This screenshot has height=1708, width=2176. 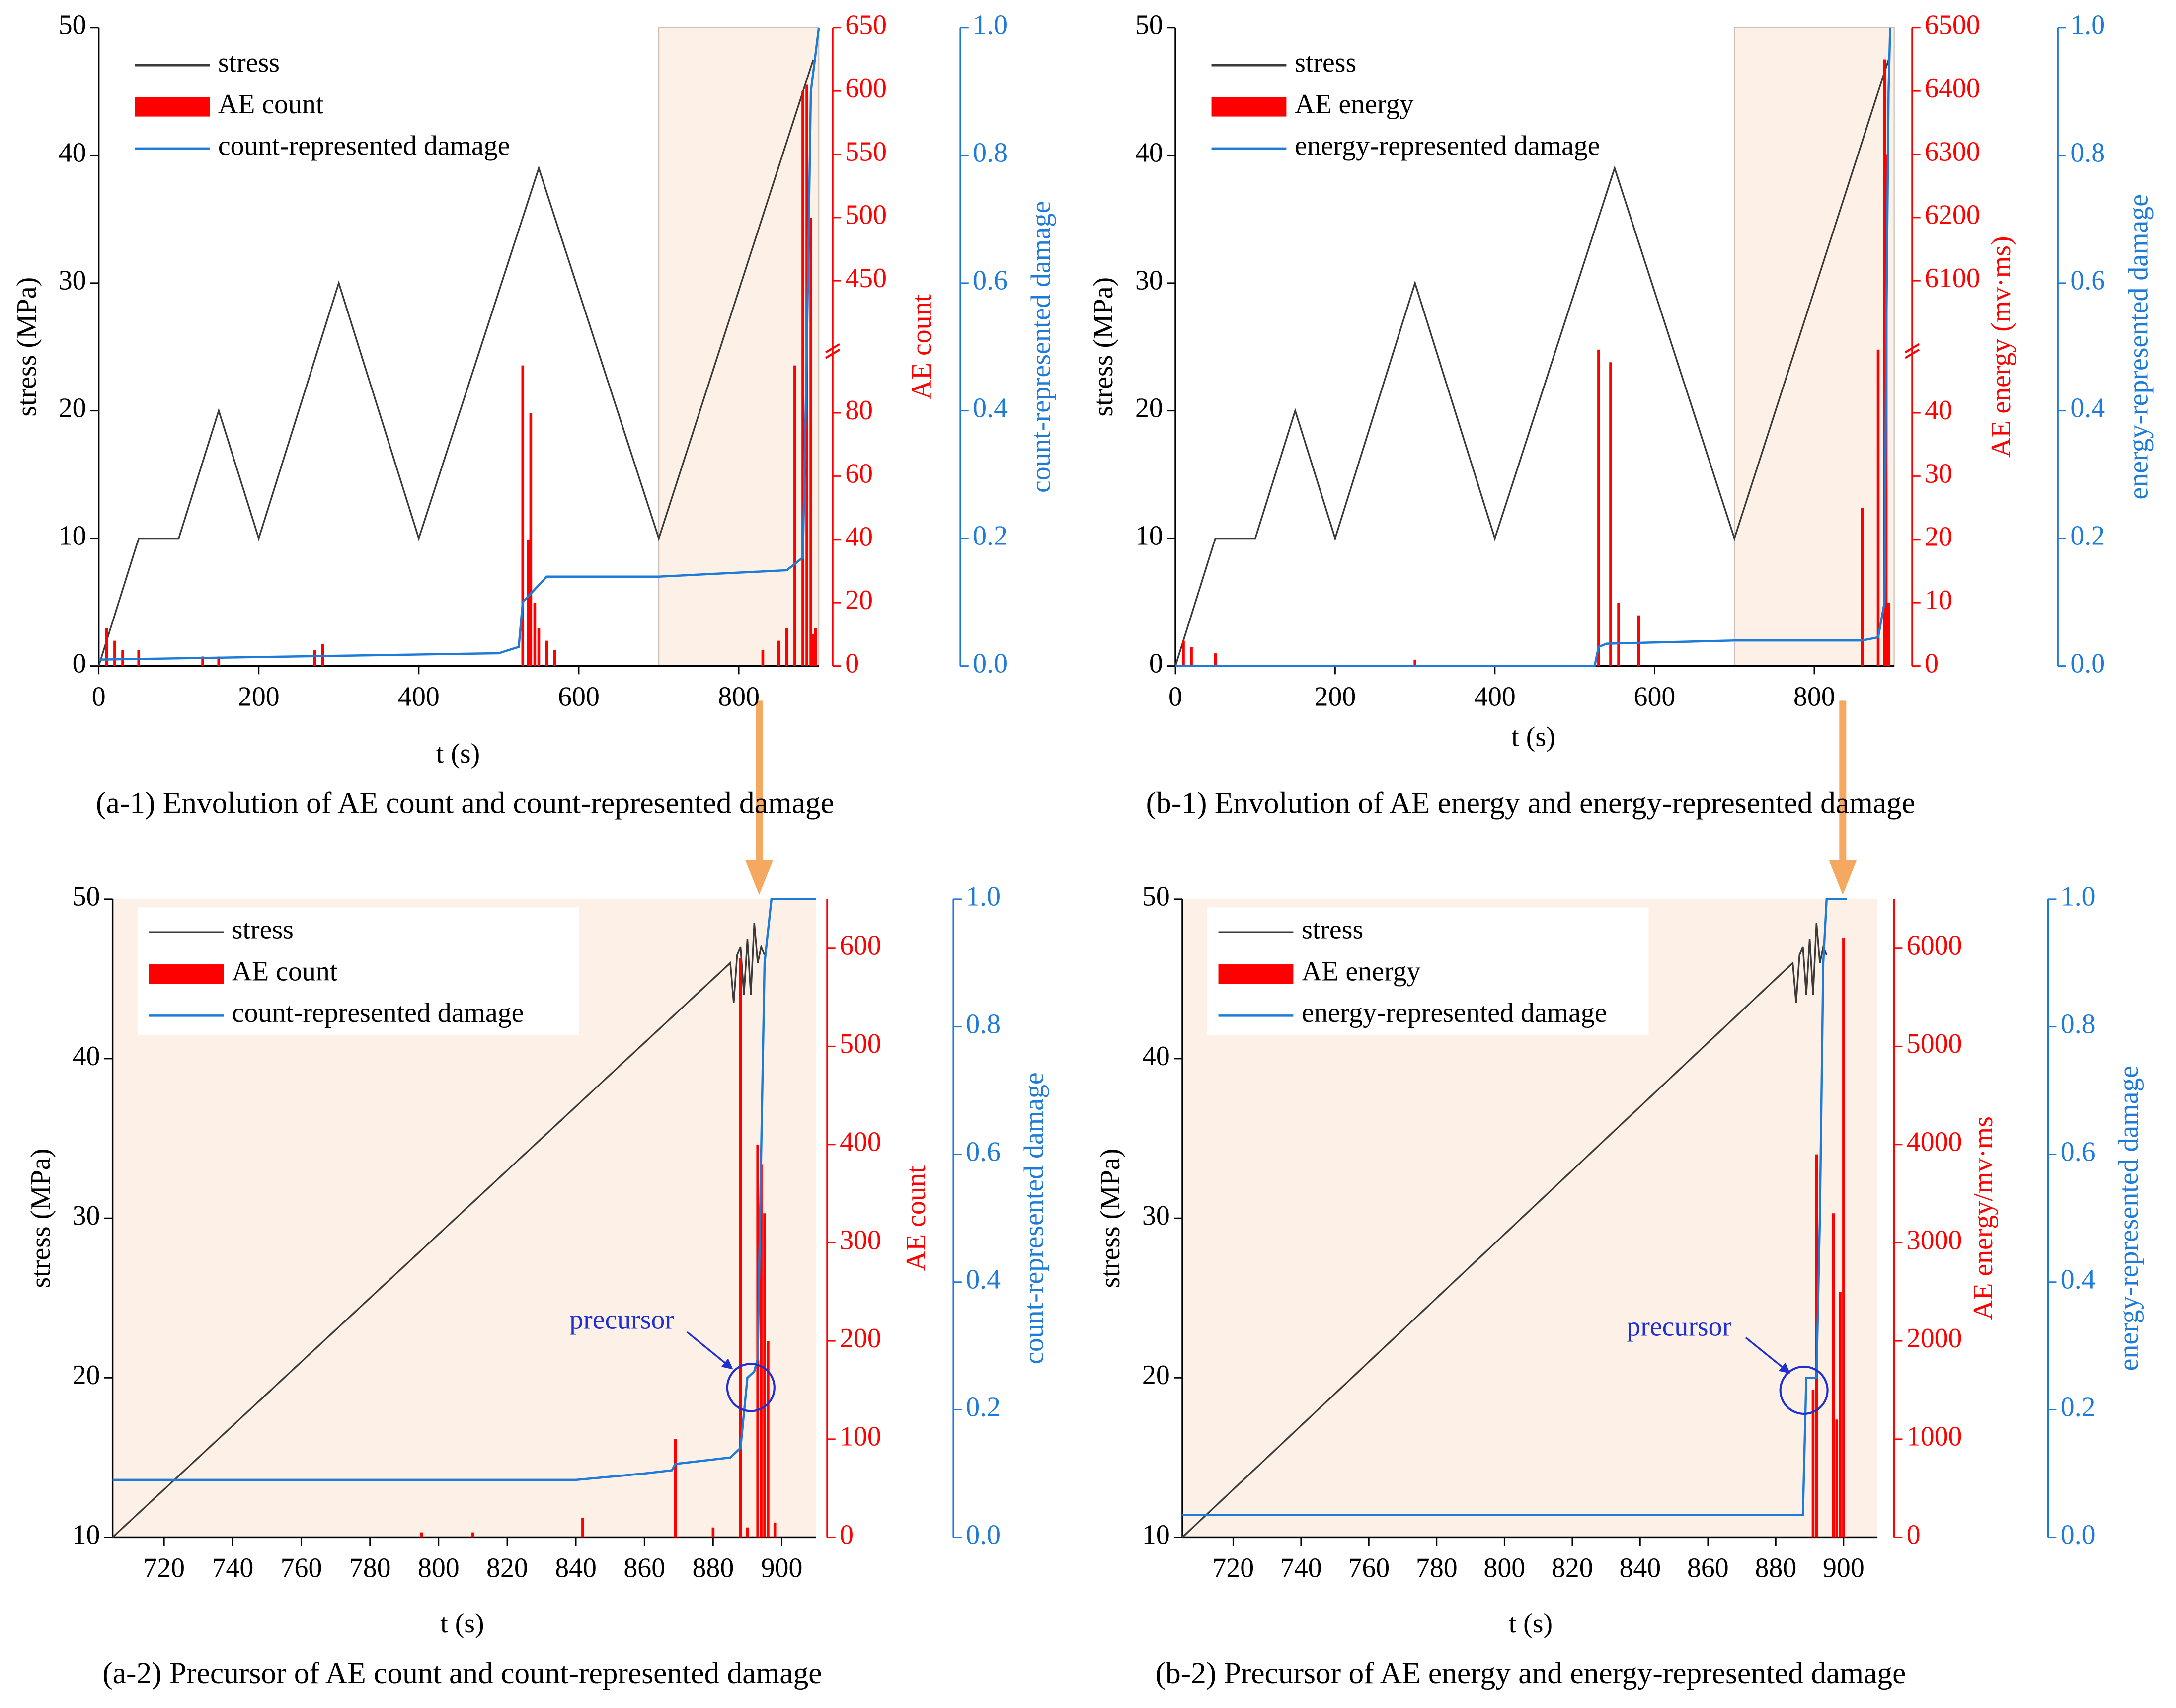 What do you see at coordinates (866, 25) in the screenshot?
I see `y-tick-label: 650` at bounding box center [866, 25].